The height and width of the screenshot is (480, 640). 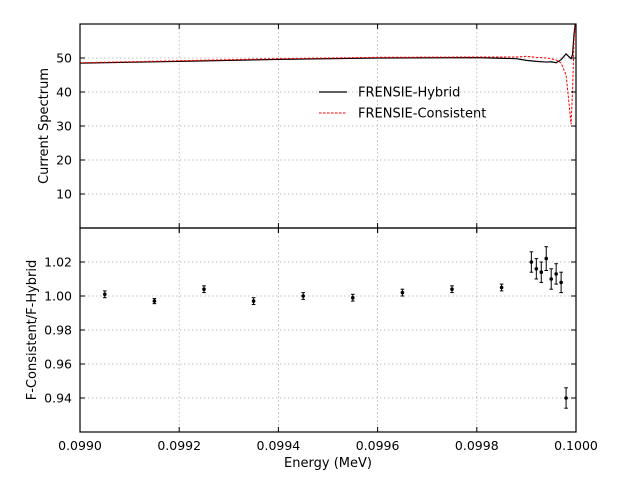 I want to click on top-y-tick-label: 10, so click(x=64, y=194).